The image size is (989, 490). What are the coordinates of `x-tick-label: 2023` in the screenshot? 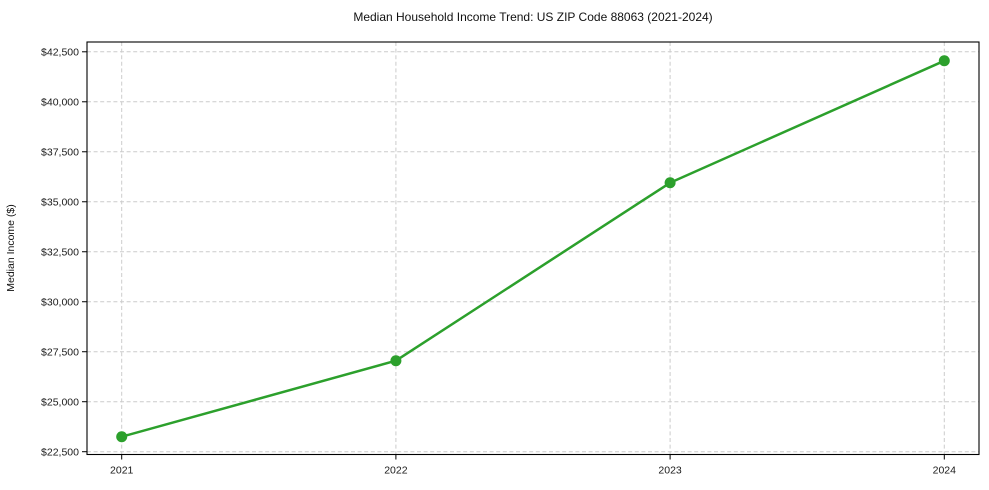 It's located at (670, 471).